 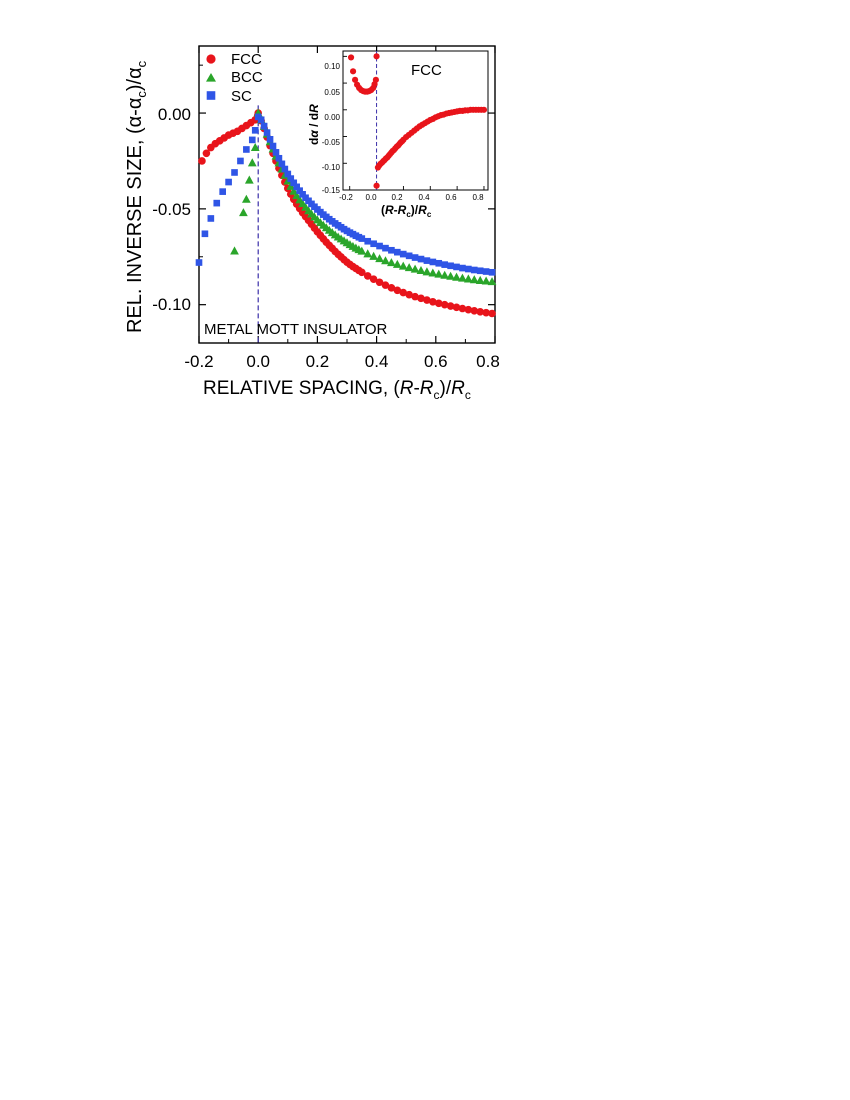 I want to click on main-y-tick-label: 0.00, so click(x=174, y=114).